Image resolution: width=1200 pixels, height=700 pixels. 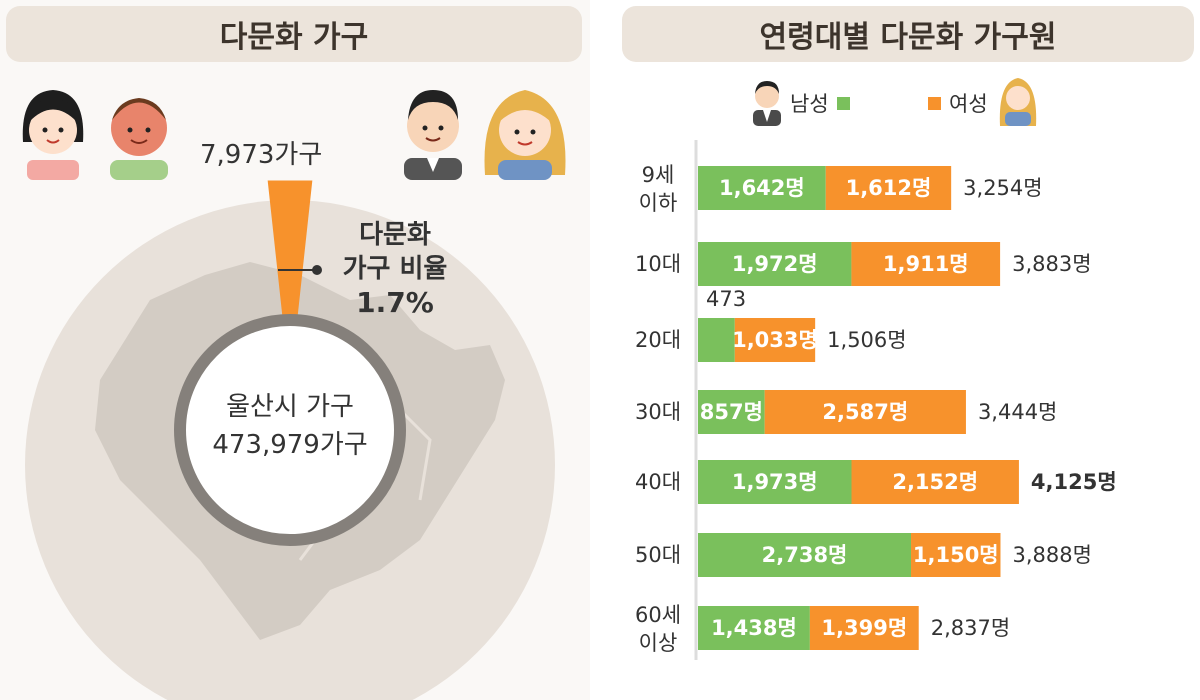 What do you see at coordinates (658, 555) in the screenshot?
I see `category-label: 50대` at bounding box center [658, 555].